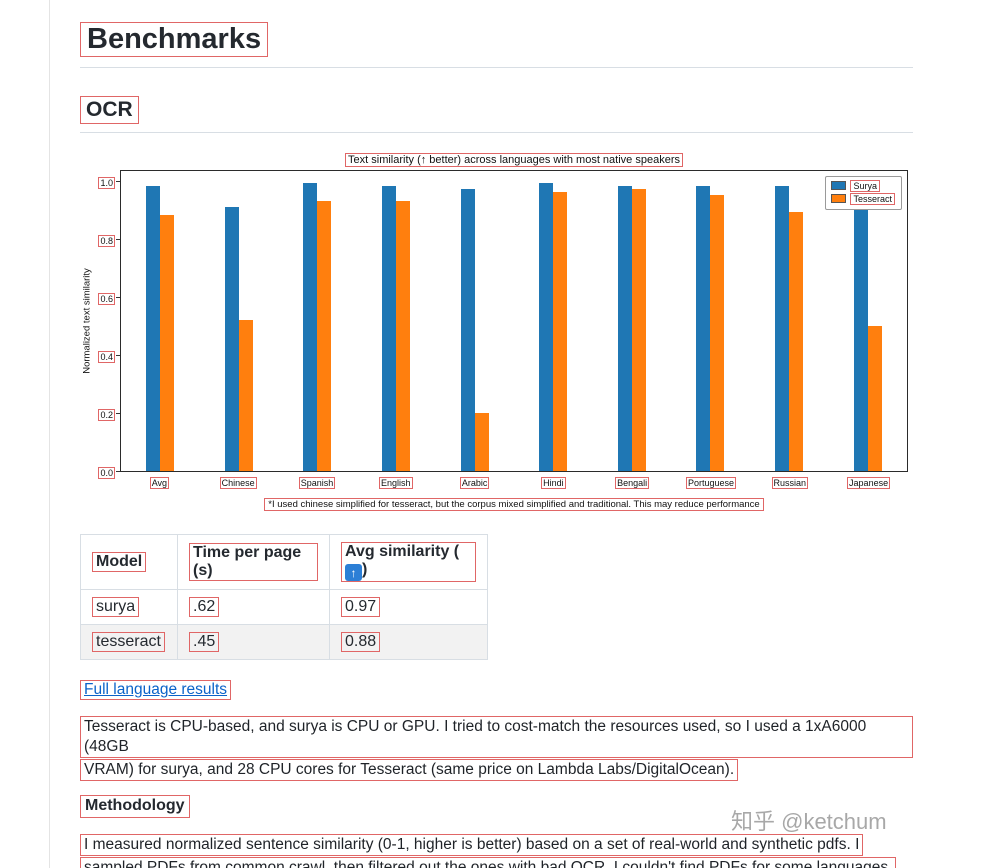 The image size is (989, 868). Describe the element at coordinates (167, 343) in the screenshot. I see `bar-tesseract-avg` at that location.